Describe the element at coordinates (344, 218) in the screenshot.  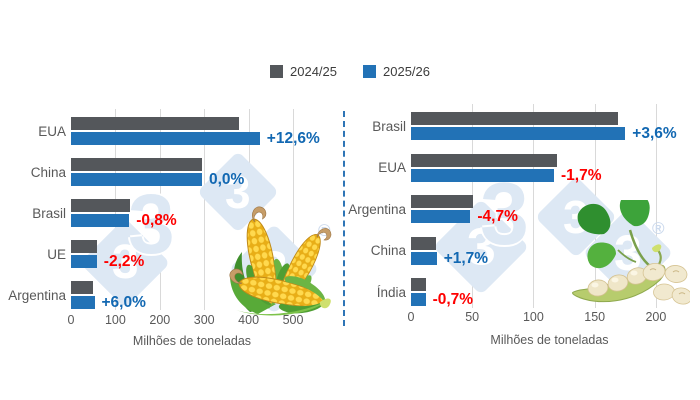
I see `chart-divider-line` at that location.